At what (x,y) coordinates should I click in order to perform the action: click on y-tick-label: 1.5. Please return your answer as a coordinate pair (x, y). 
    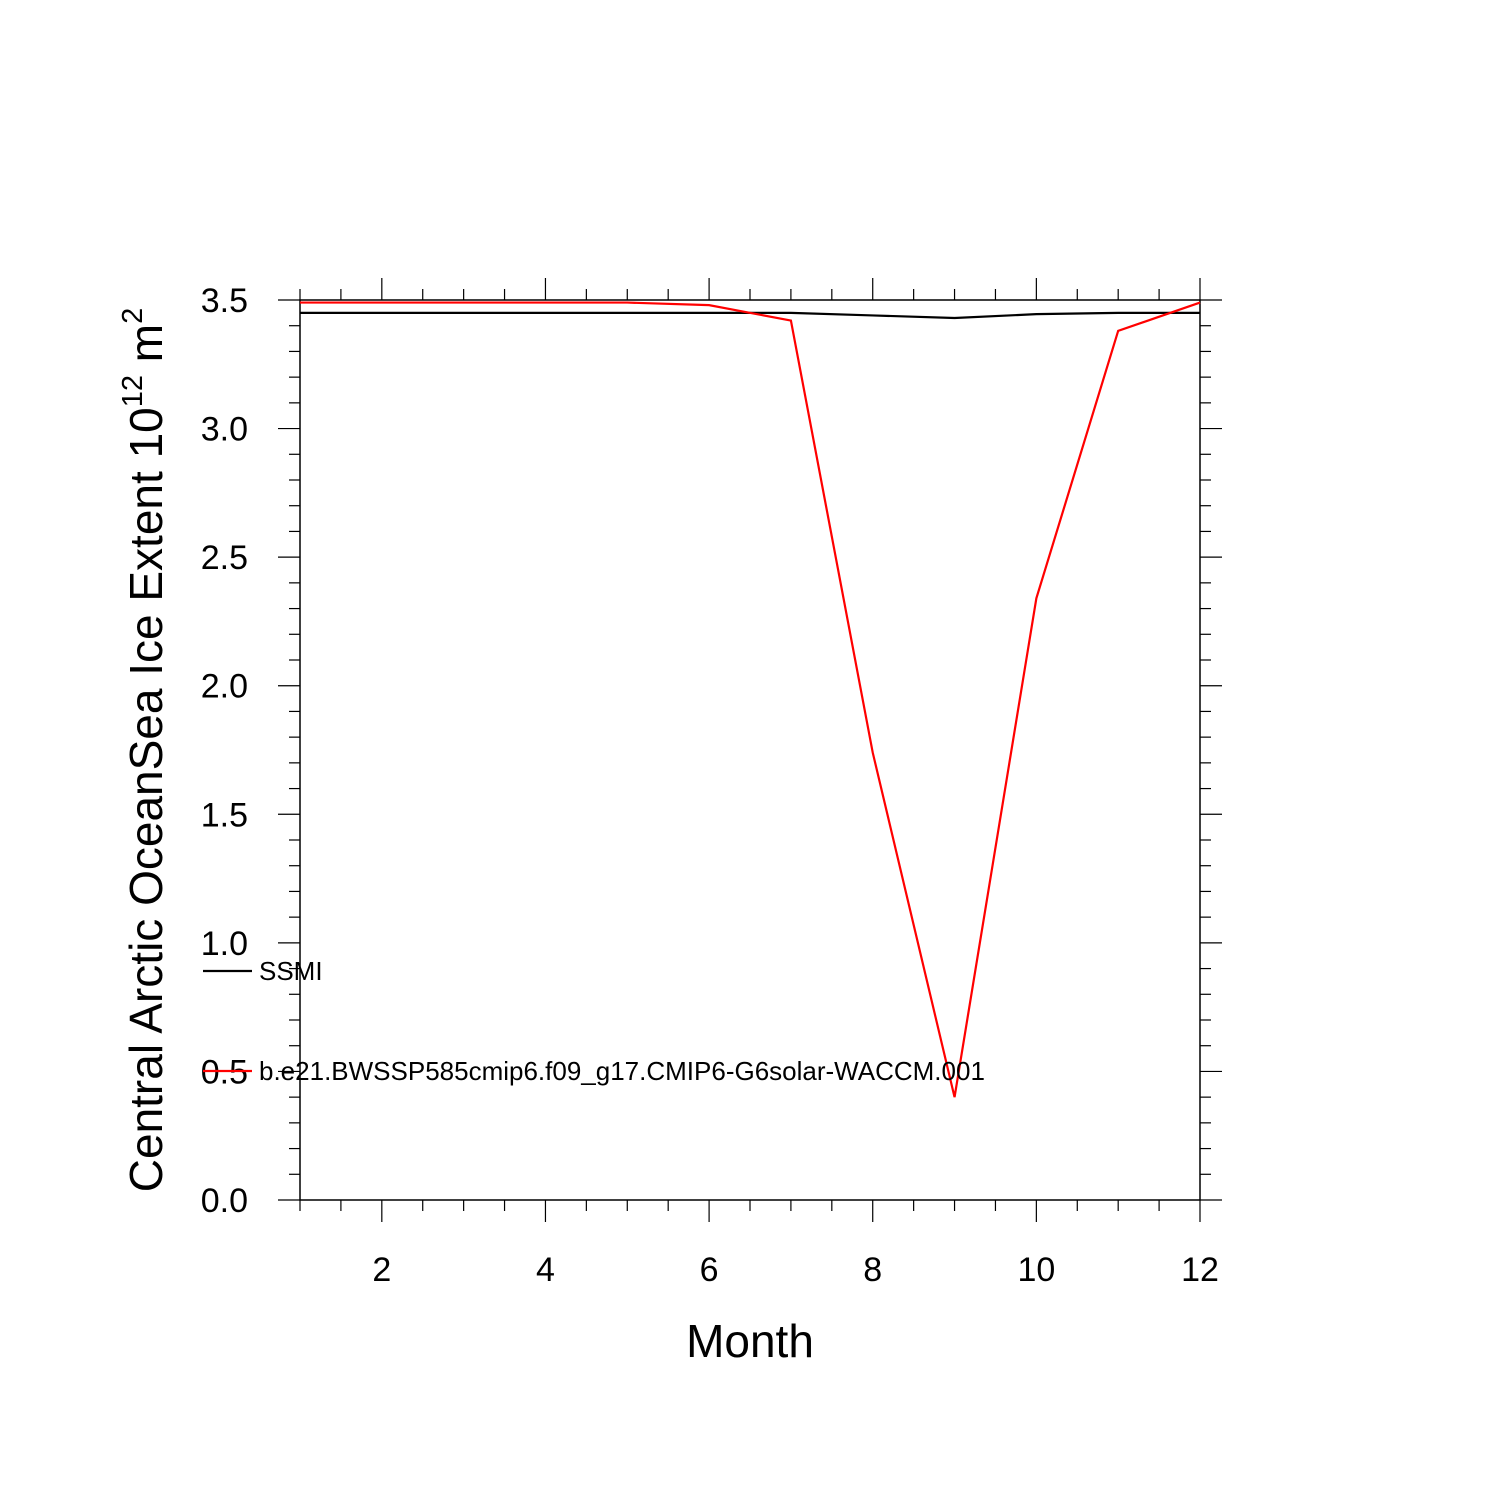
    Looking at the image, I should click on (224, 815).